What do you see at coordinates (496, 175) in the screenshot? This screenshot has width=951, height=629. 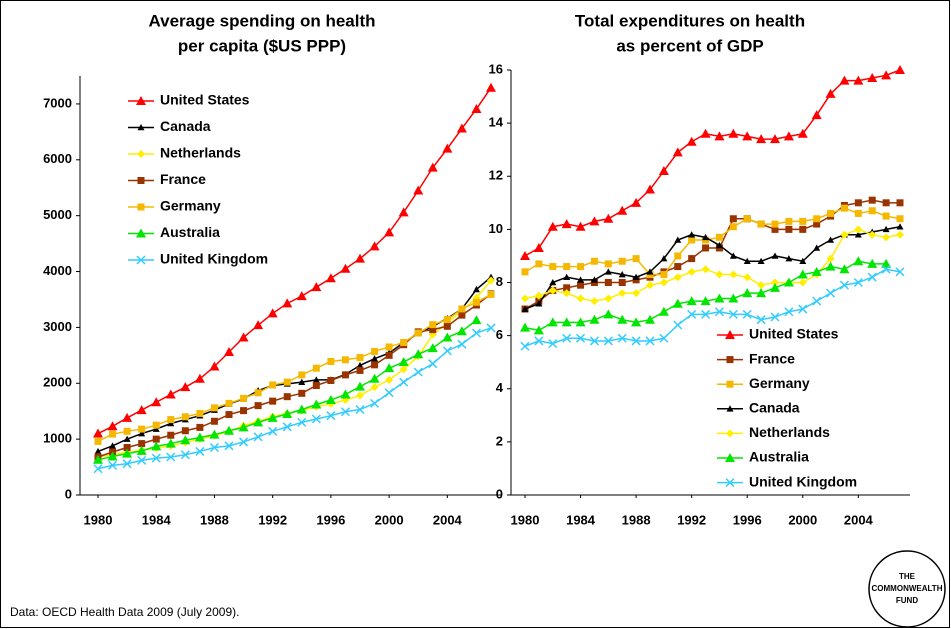 I see `y-tick-label: 12` at bounding box center [496, 175].